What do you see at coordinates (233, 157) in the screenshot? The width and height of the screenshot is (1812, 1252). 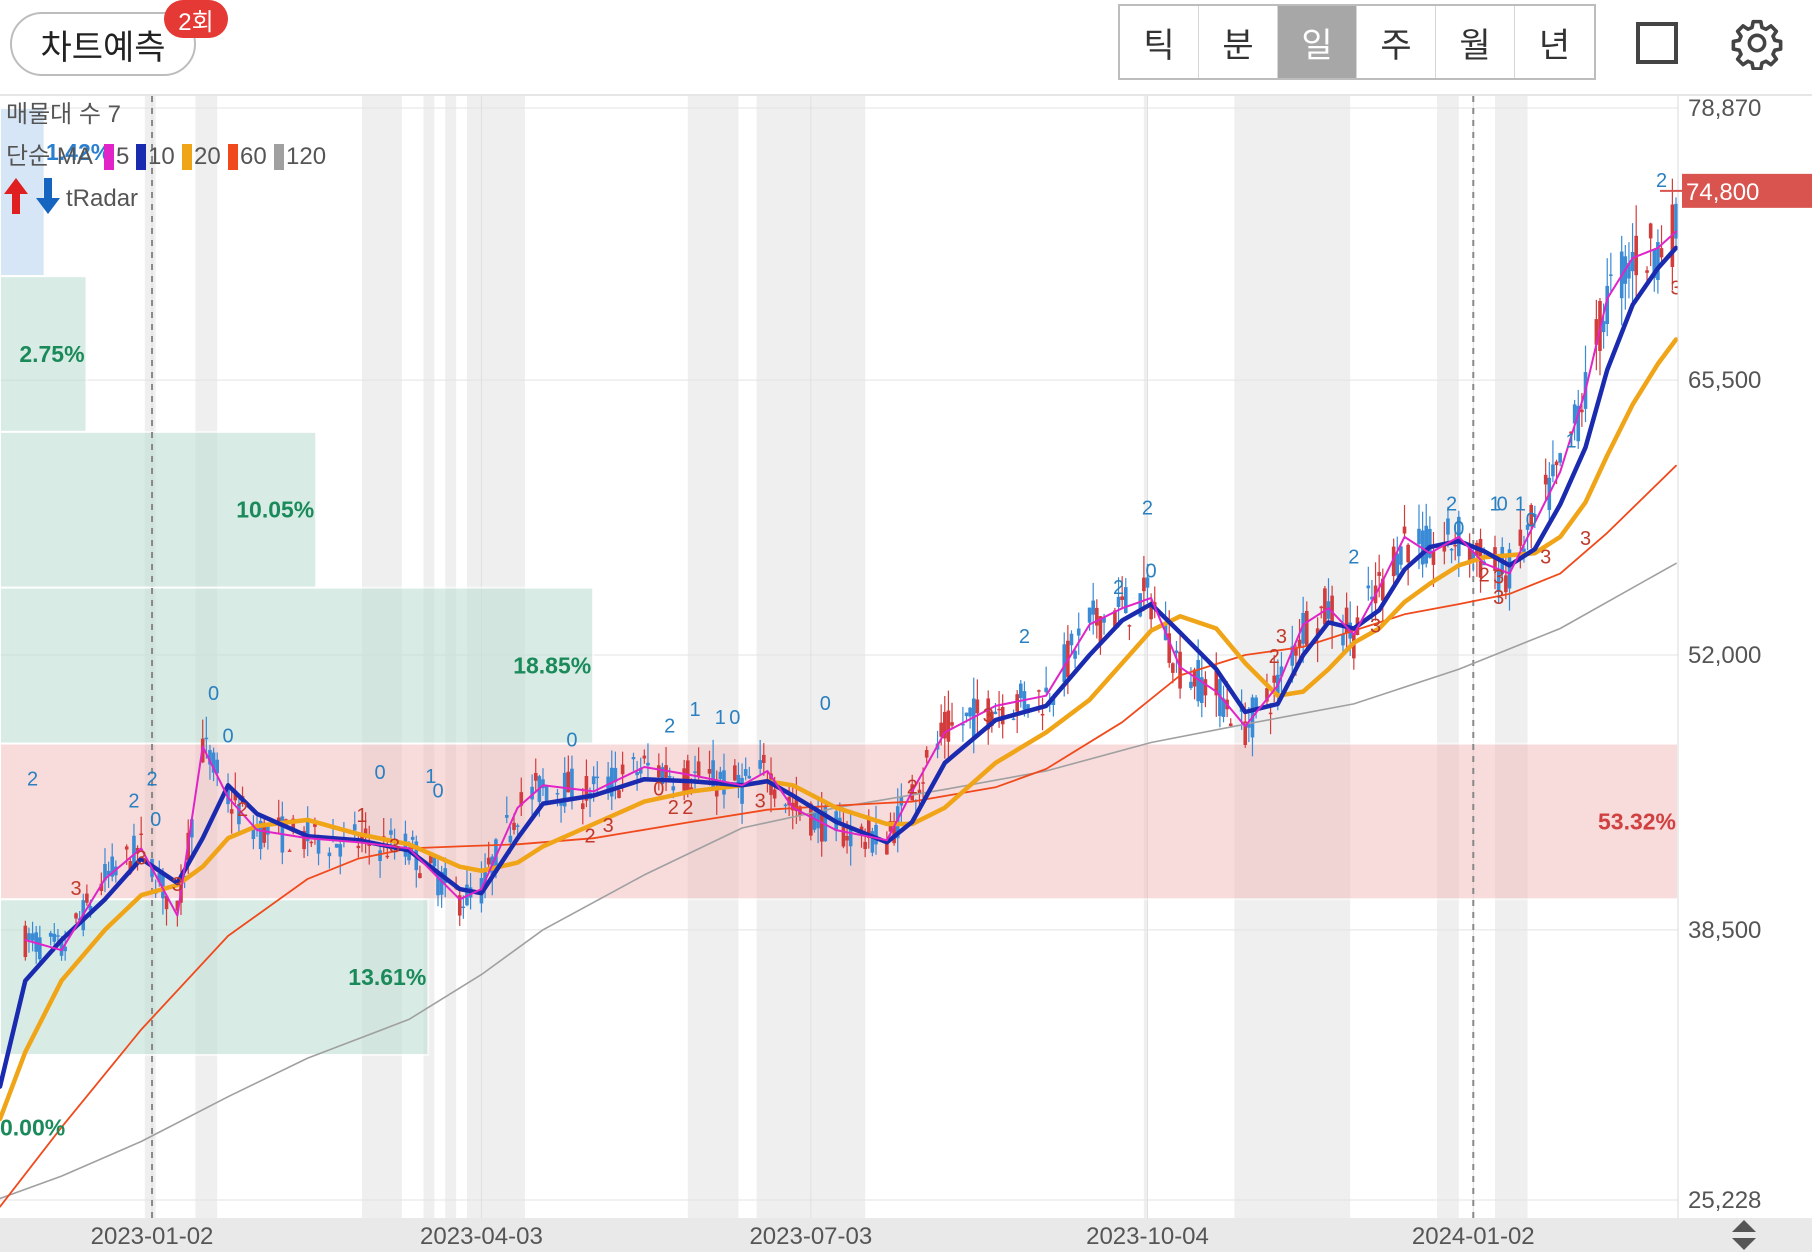 I see `ma-legend-swatch` at bounding box center [233, 157].